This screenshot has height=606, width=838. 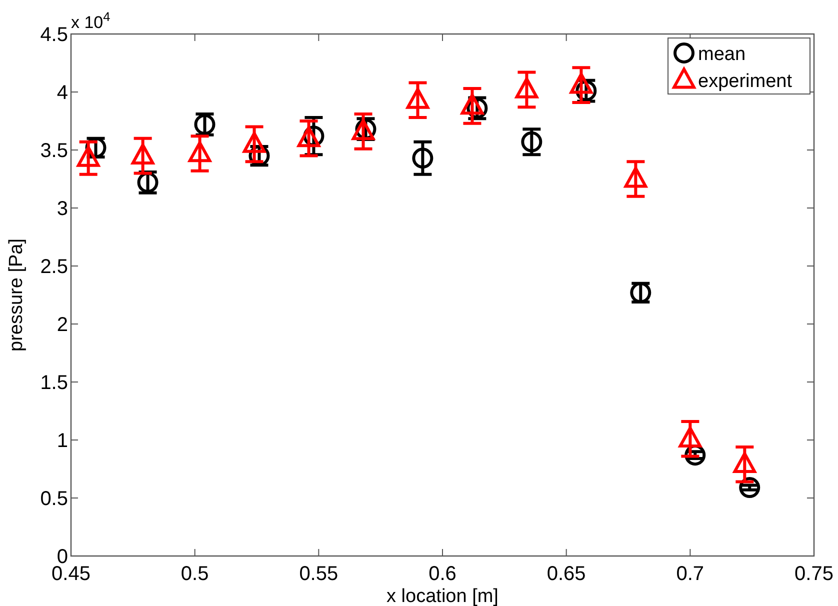 I want to click on y-axis-title: pressure [Pa], so click(x=16, y=295).